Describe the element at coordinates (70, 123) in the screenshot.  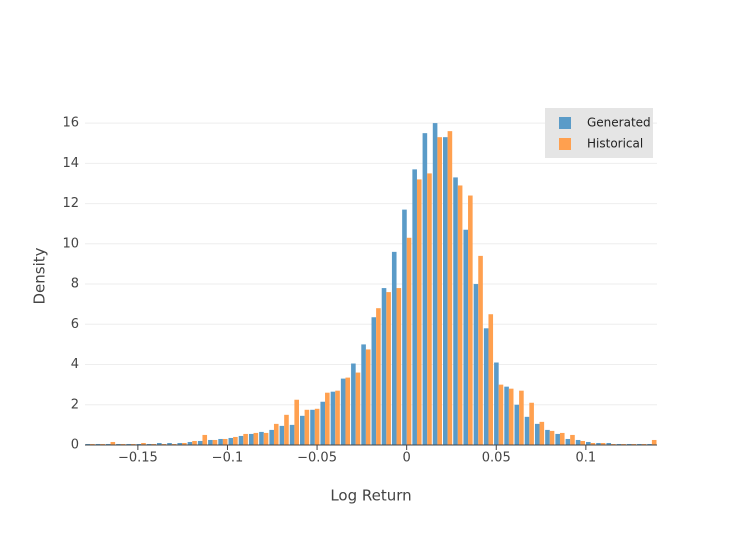
I see `y-tick-label: 16` at that location.